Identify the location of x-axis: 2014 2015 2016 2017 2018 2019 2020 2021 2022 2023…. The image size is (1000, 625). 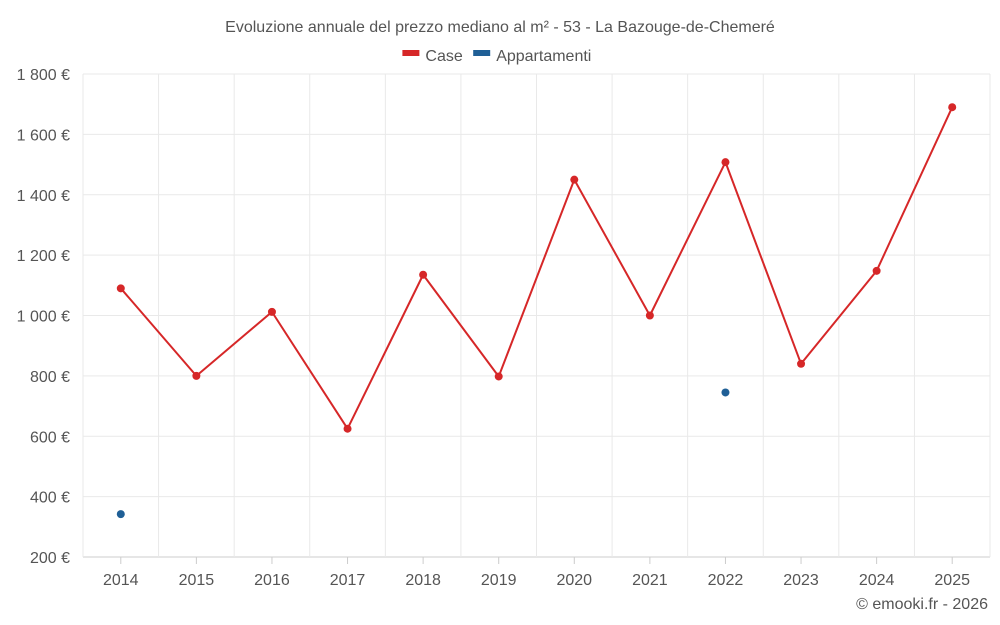
(536, 573).